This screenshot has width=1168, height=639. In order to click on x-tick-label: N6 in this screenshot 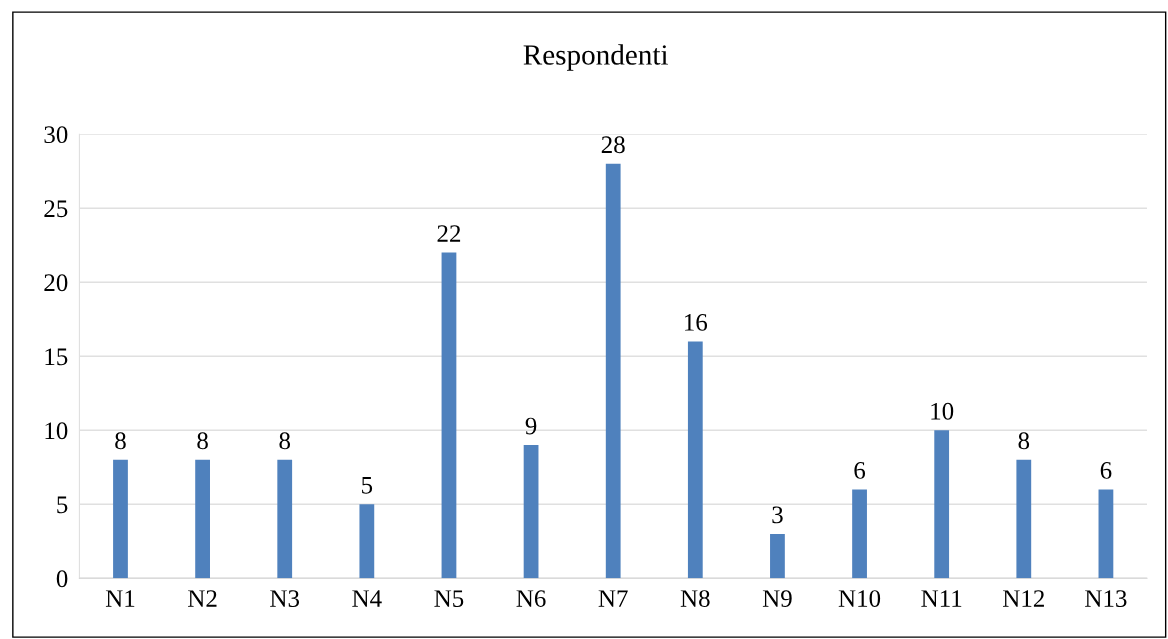, I will do `click(531, 598)`.